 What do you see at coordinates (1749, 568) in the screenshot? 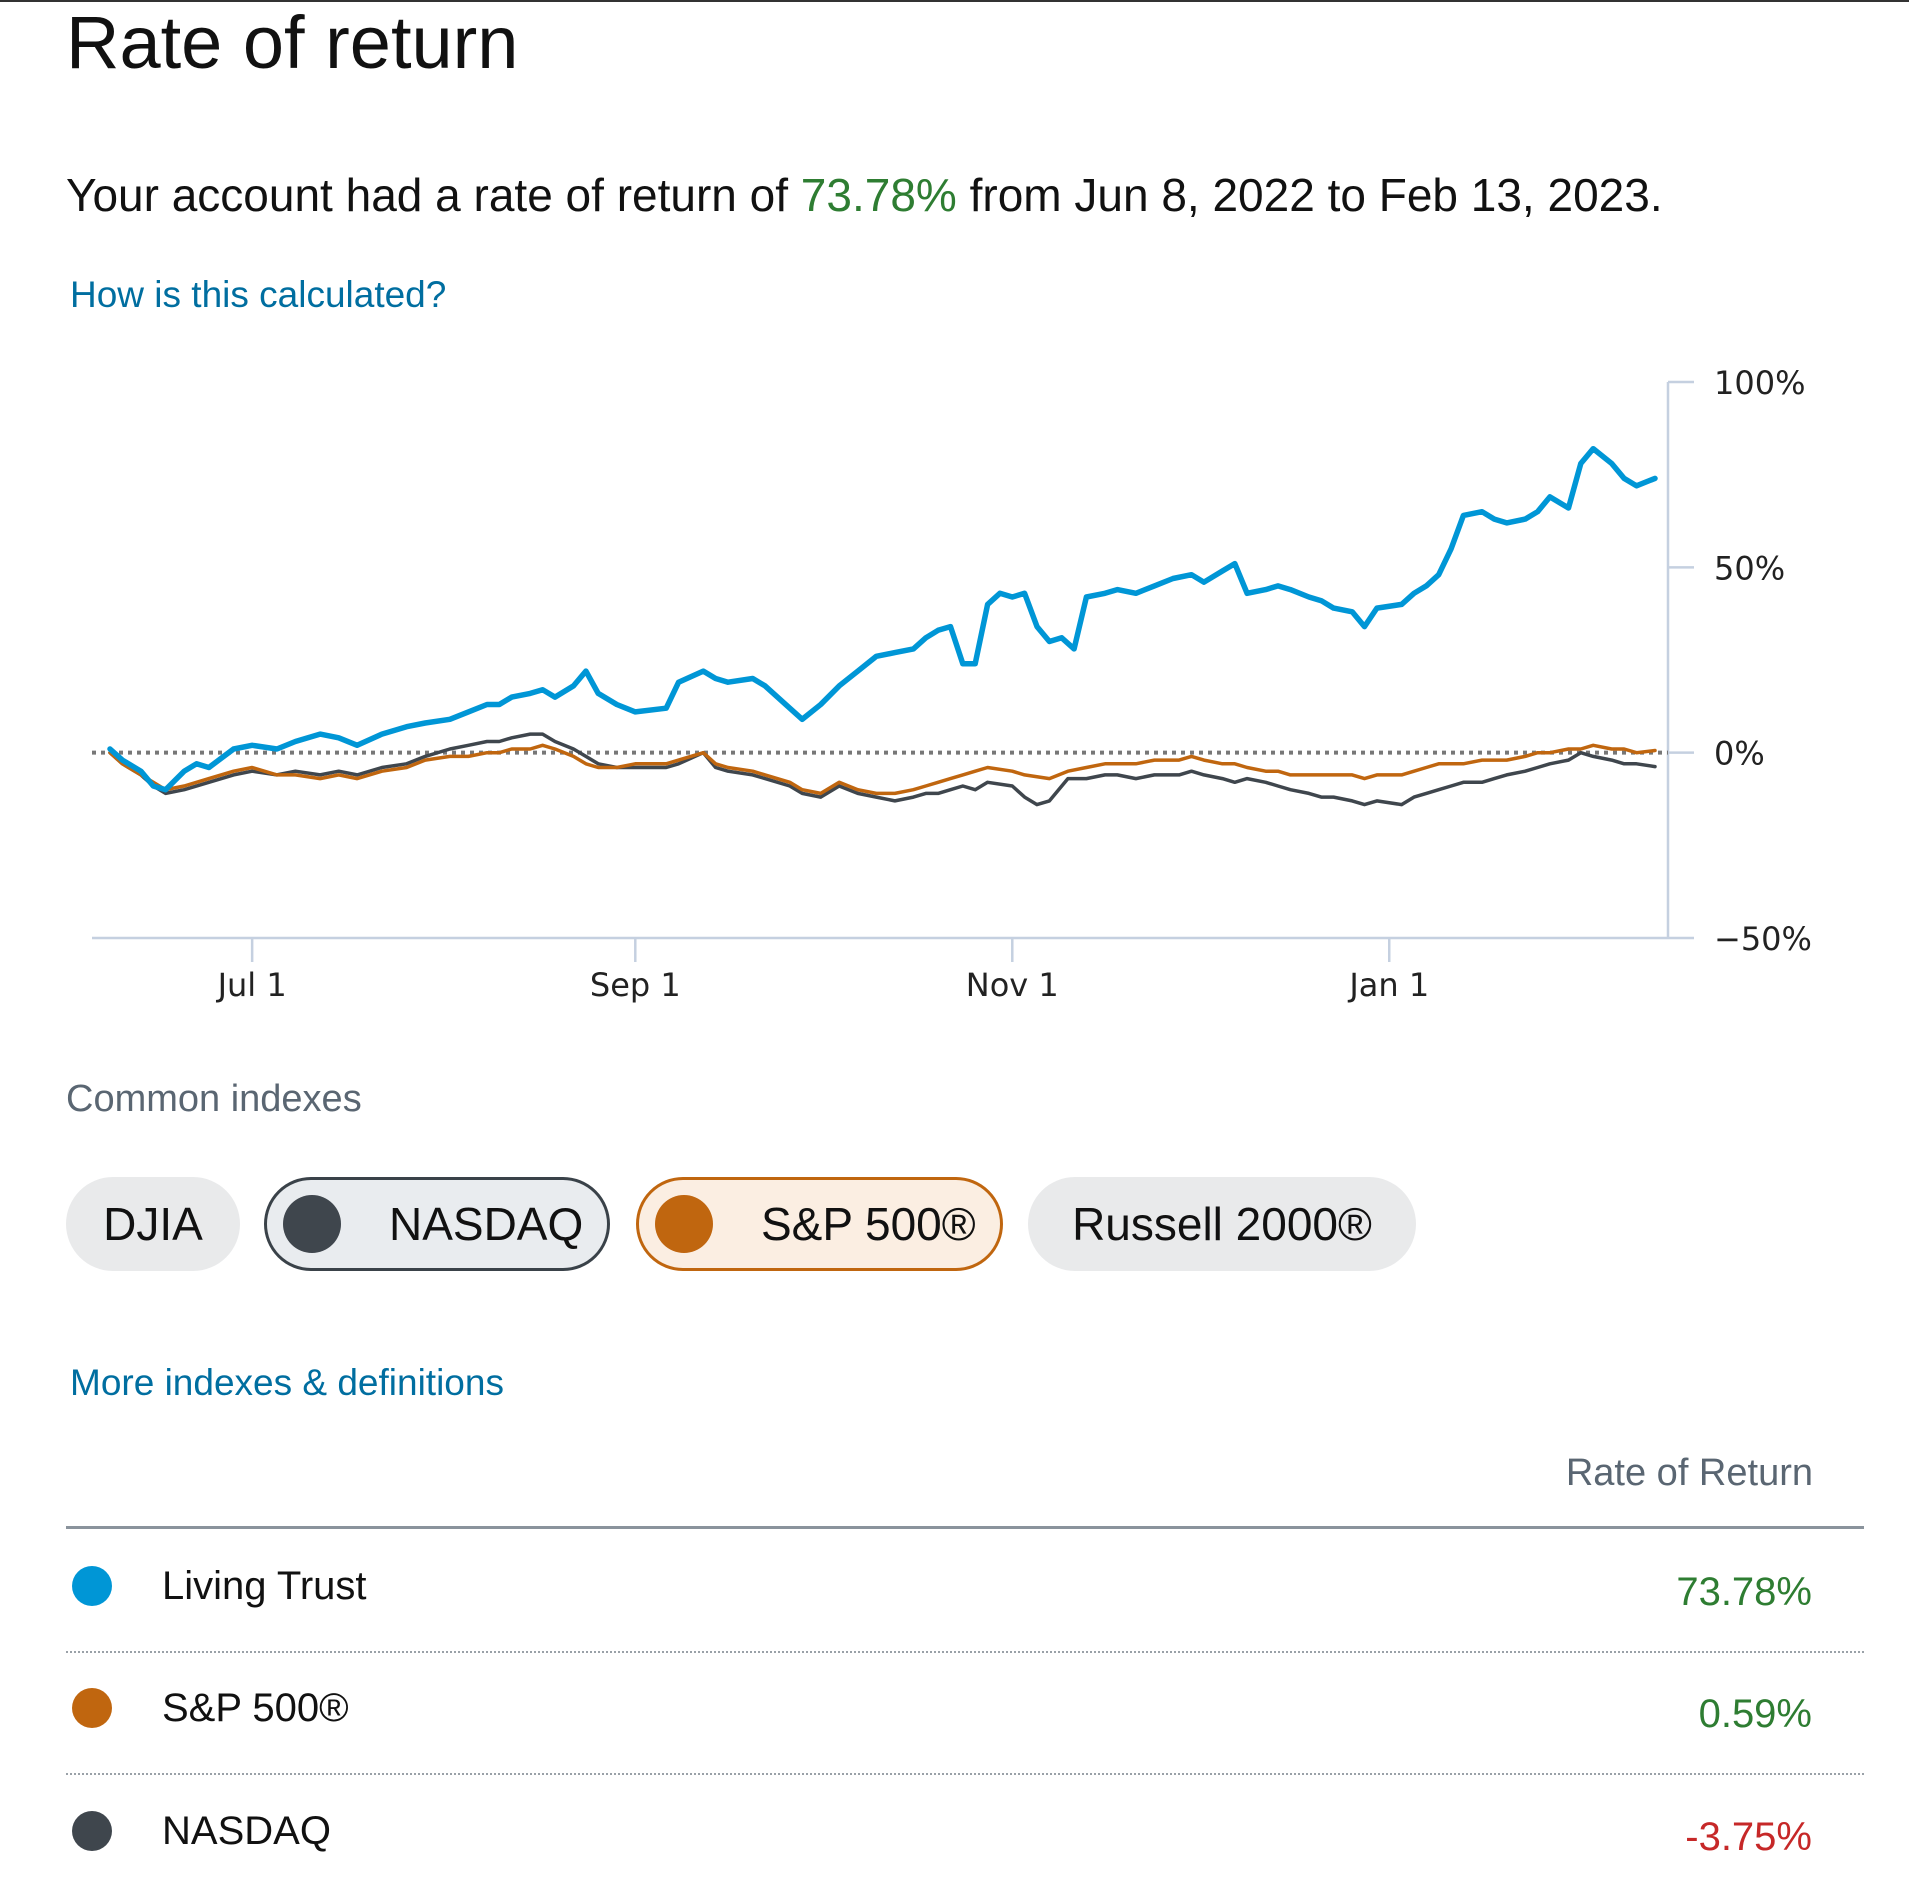
I see `y-tick-label: 50%` at bounding box center [1749, 568].